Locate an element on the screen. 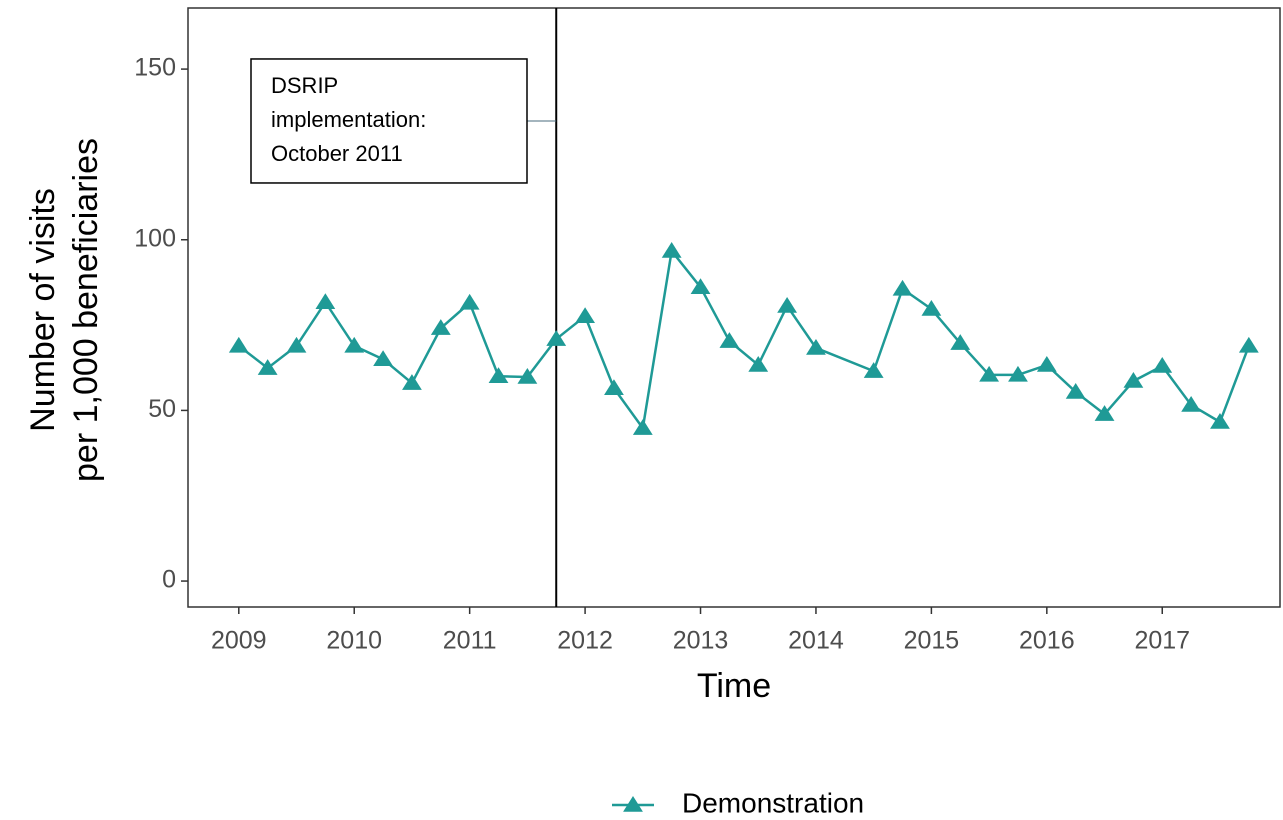  x-tick-label: 2010 is located at coordinates (354, 641).